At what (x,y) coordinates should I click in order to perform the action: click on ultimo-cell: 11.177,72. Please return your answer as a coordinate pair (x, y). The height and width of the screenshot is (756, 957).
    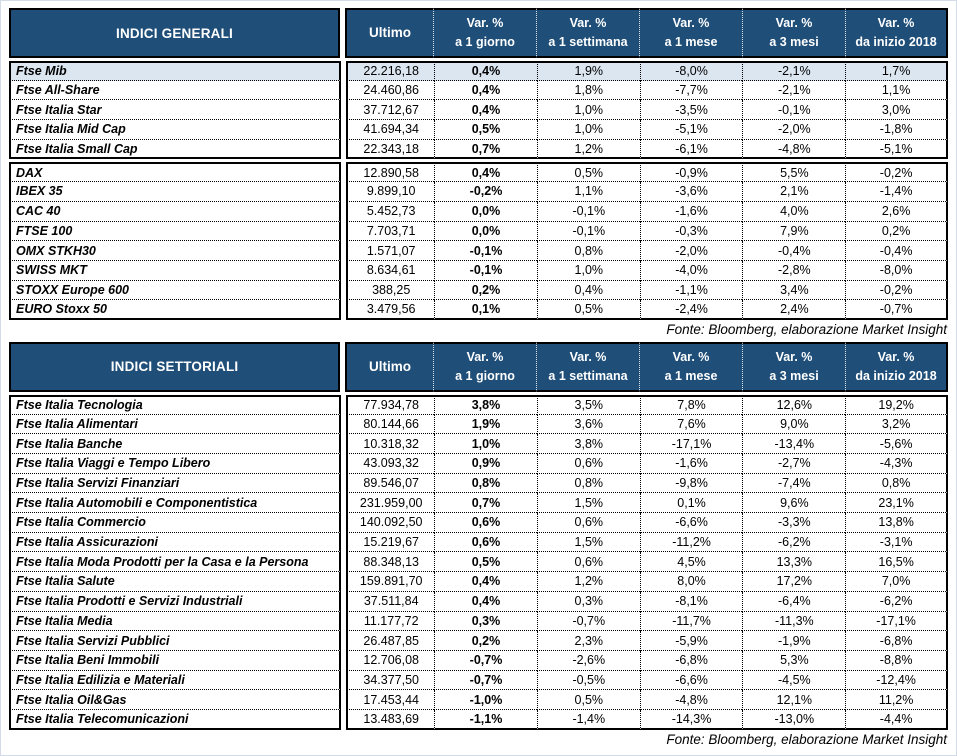
    Looking at the image, I should click on (390, 621).